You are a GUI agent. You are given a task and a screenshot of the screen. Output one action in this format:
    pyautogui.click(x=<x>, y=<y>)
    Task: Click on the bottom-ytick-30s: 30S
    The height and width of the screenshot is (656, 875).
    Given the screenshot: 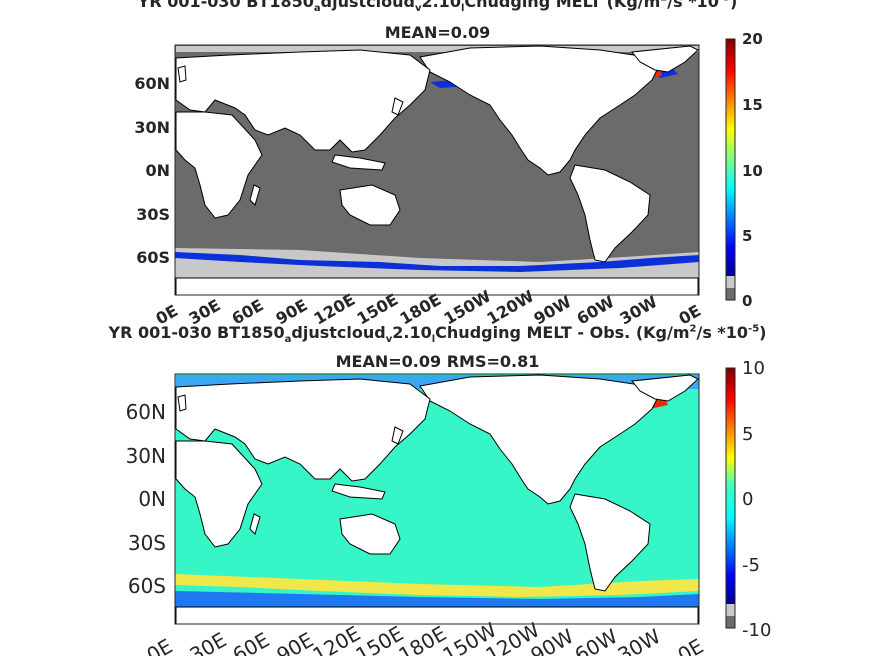 What is the action you would take?
    pyautogui.click(x=147, y=543)
    